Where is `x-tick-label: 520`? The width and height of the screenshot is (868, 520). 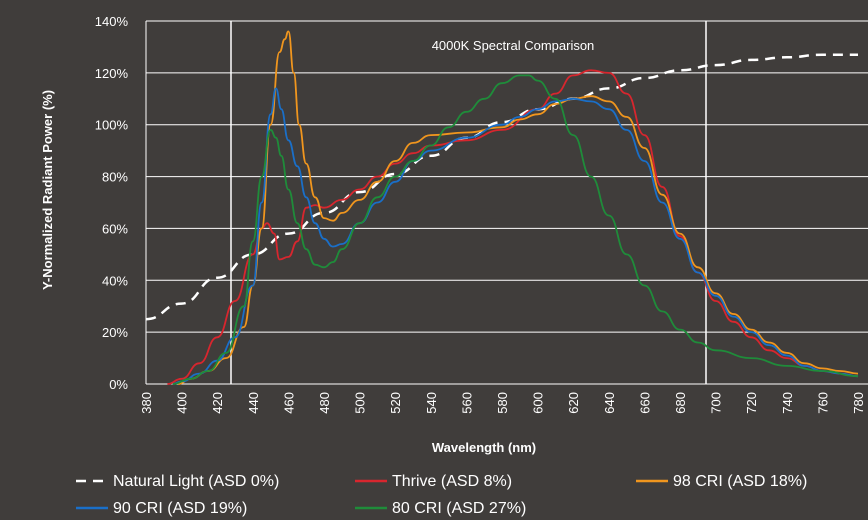 x-tick-label: 520 is located at coordinates (395, 403).